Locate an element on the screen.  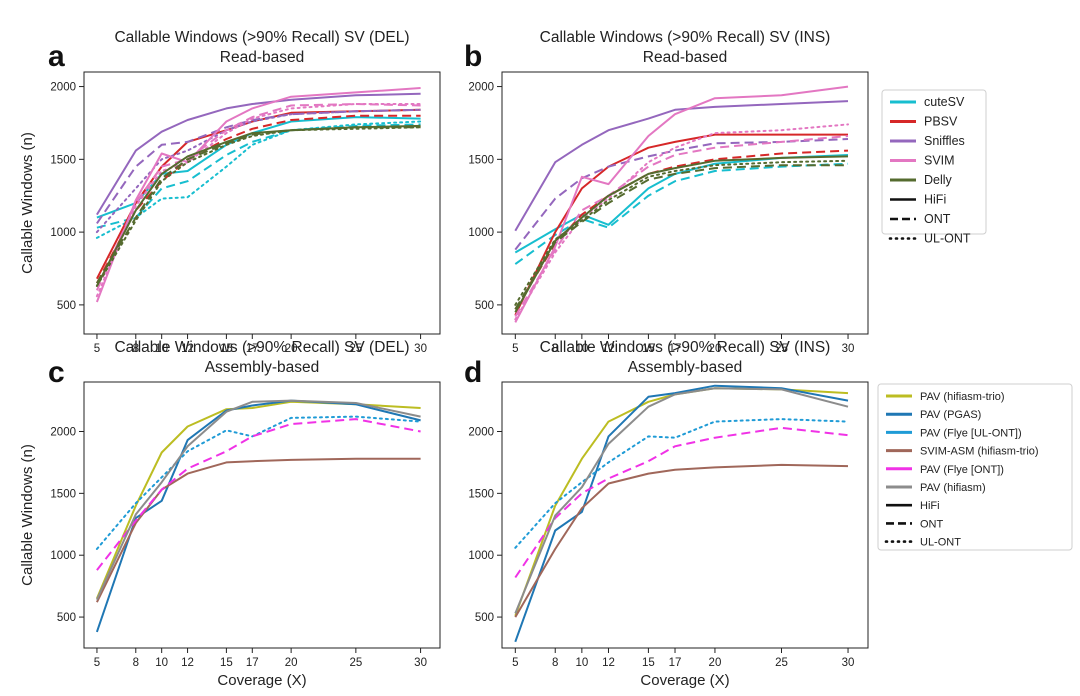
plot-frame-c is located at coordinates (262, 515).